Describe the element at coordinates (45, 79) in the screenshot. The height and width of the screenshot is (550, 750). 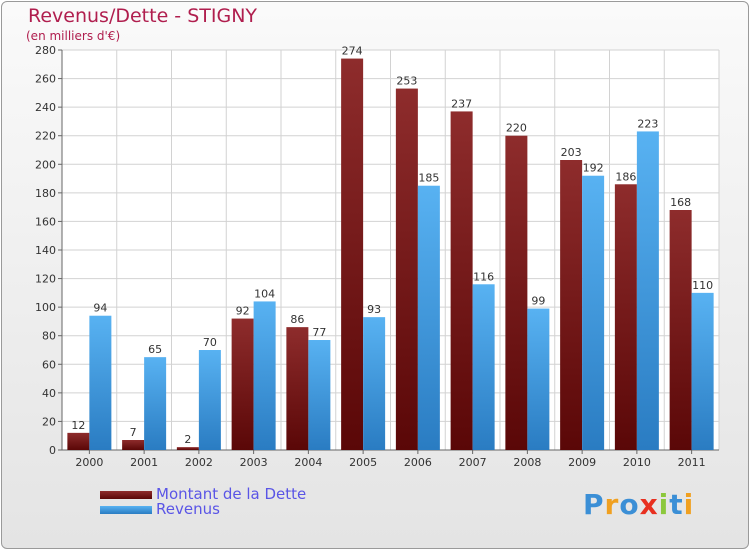
I see `y-tick-label: 260` at that location.